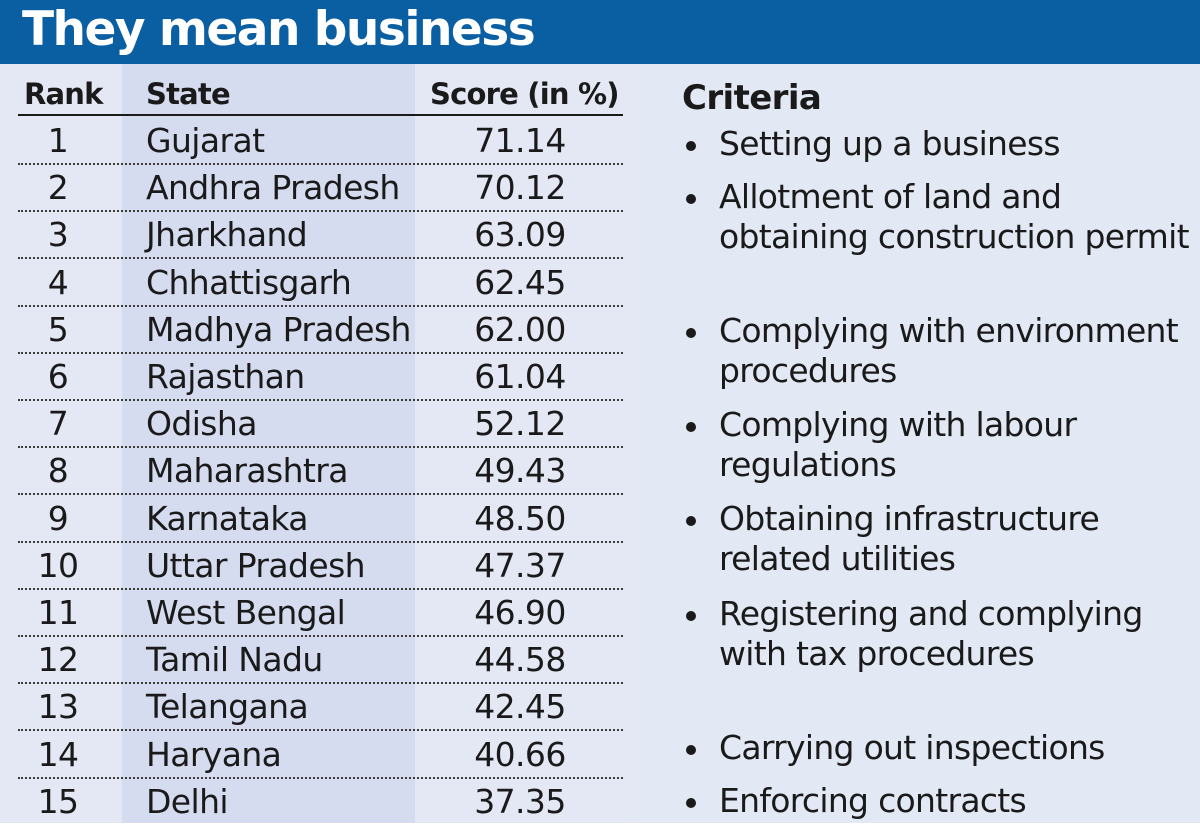 This screenshot has width=1200, height=825. Describe the element at coordinates (256, 565) in the screenshot. I see `state-cell: Uttar Pradesh` at that location.